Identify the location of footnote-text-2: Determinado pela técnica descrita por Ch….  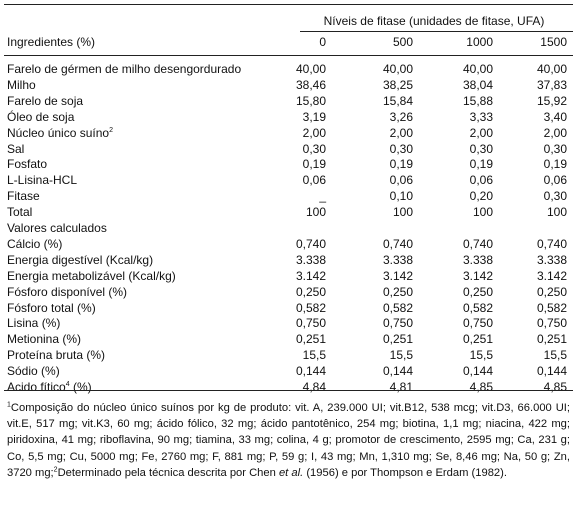
(168, 472).